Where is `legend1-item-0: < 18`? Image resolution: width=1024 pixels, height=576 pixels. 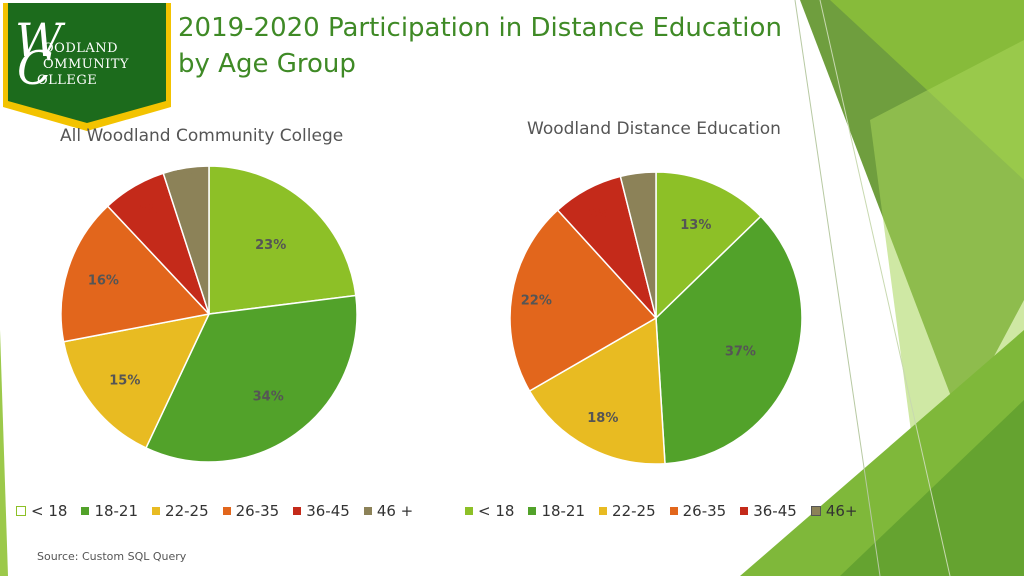 legend1-item-0: < 18 is located at coordinates (489, 511).